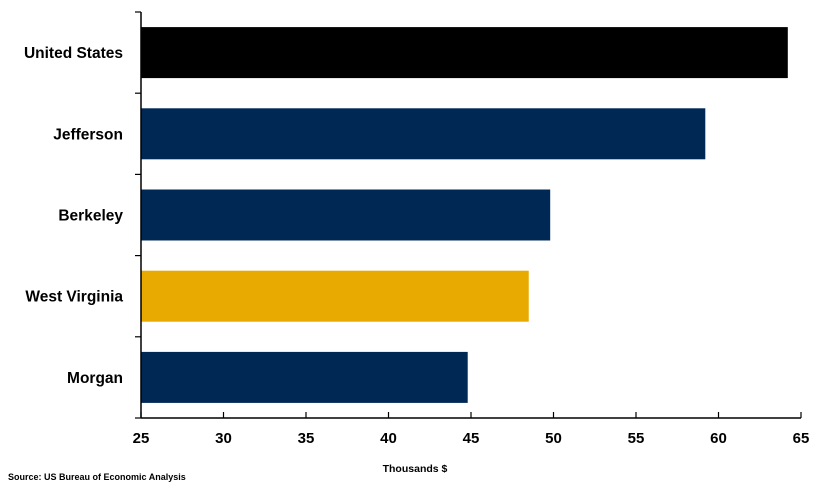  What do you see at coordinates (88, 134) in the screenshot?
I see `category-label: Jefferson` at bounding box center [88, 134].